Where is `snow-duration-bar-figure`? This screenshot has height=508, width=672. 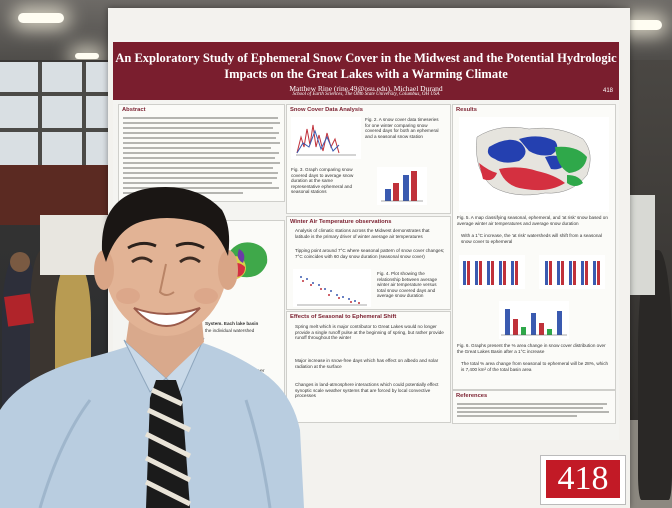 snow-duration-bar-figure is located at coordinates (402, 186).